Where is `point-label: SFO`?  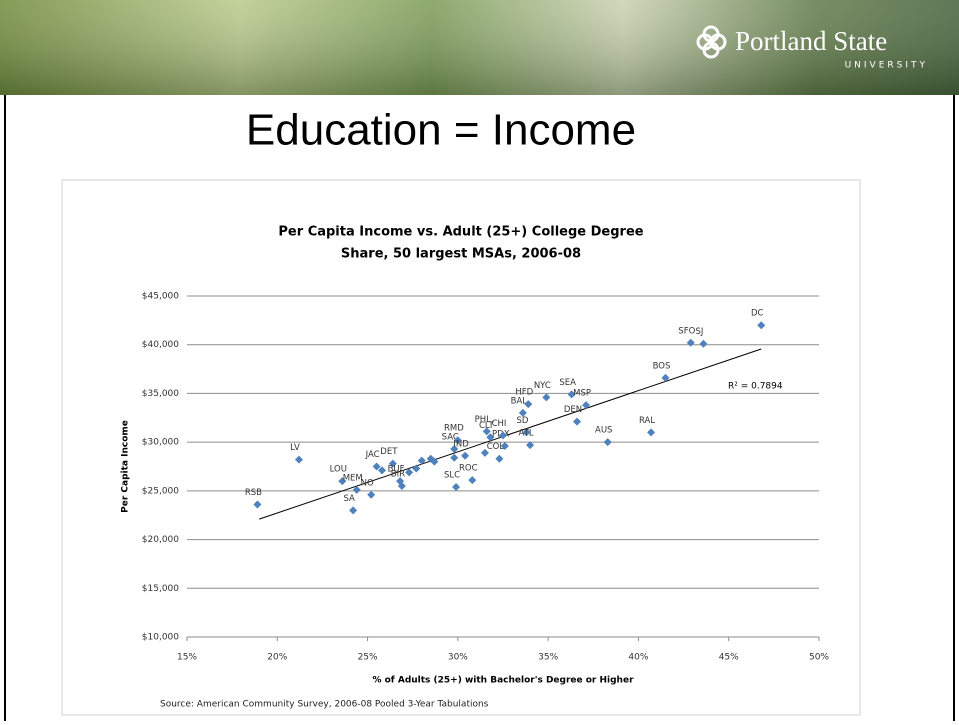
point-label: SFO is located at coordinates (686, 331).